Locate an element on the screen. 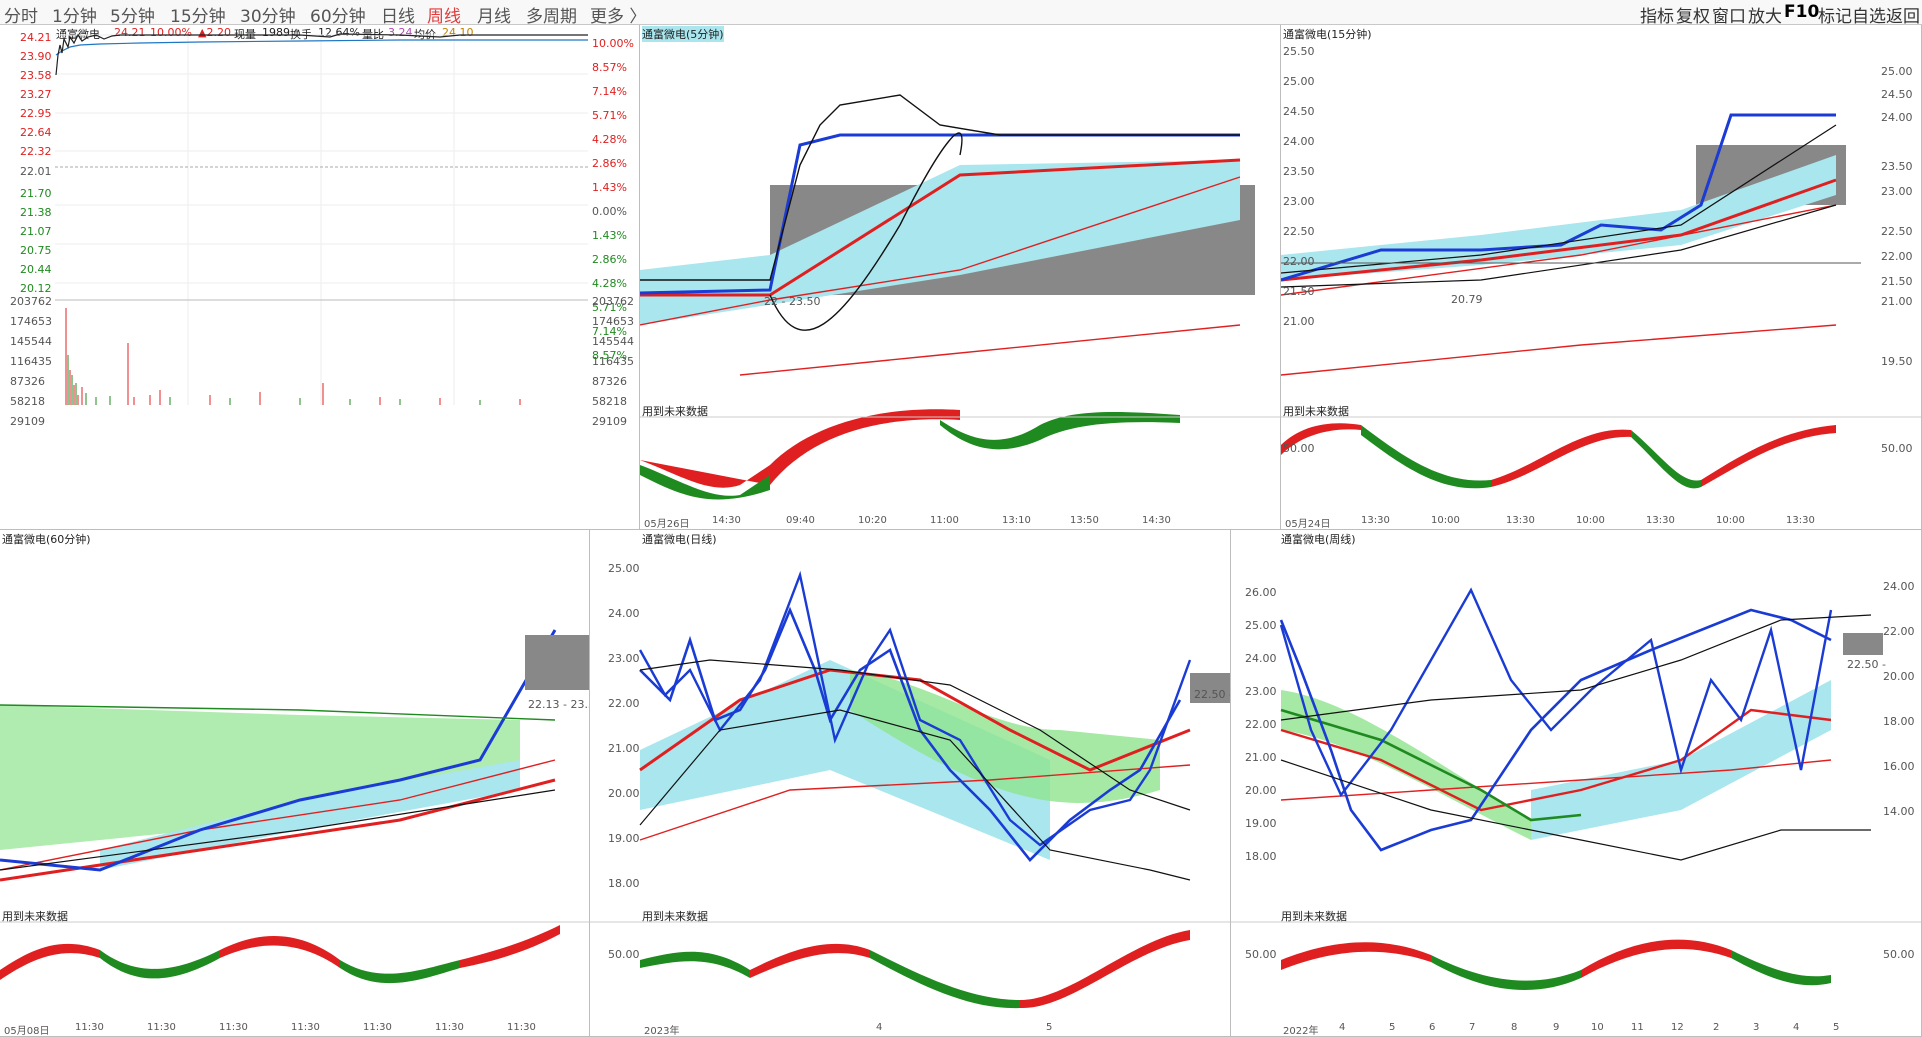 The height and width of the screenshot is (1037, 1922). p60m-date: 05月08日 is located at coordinates (27, 1031).